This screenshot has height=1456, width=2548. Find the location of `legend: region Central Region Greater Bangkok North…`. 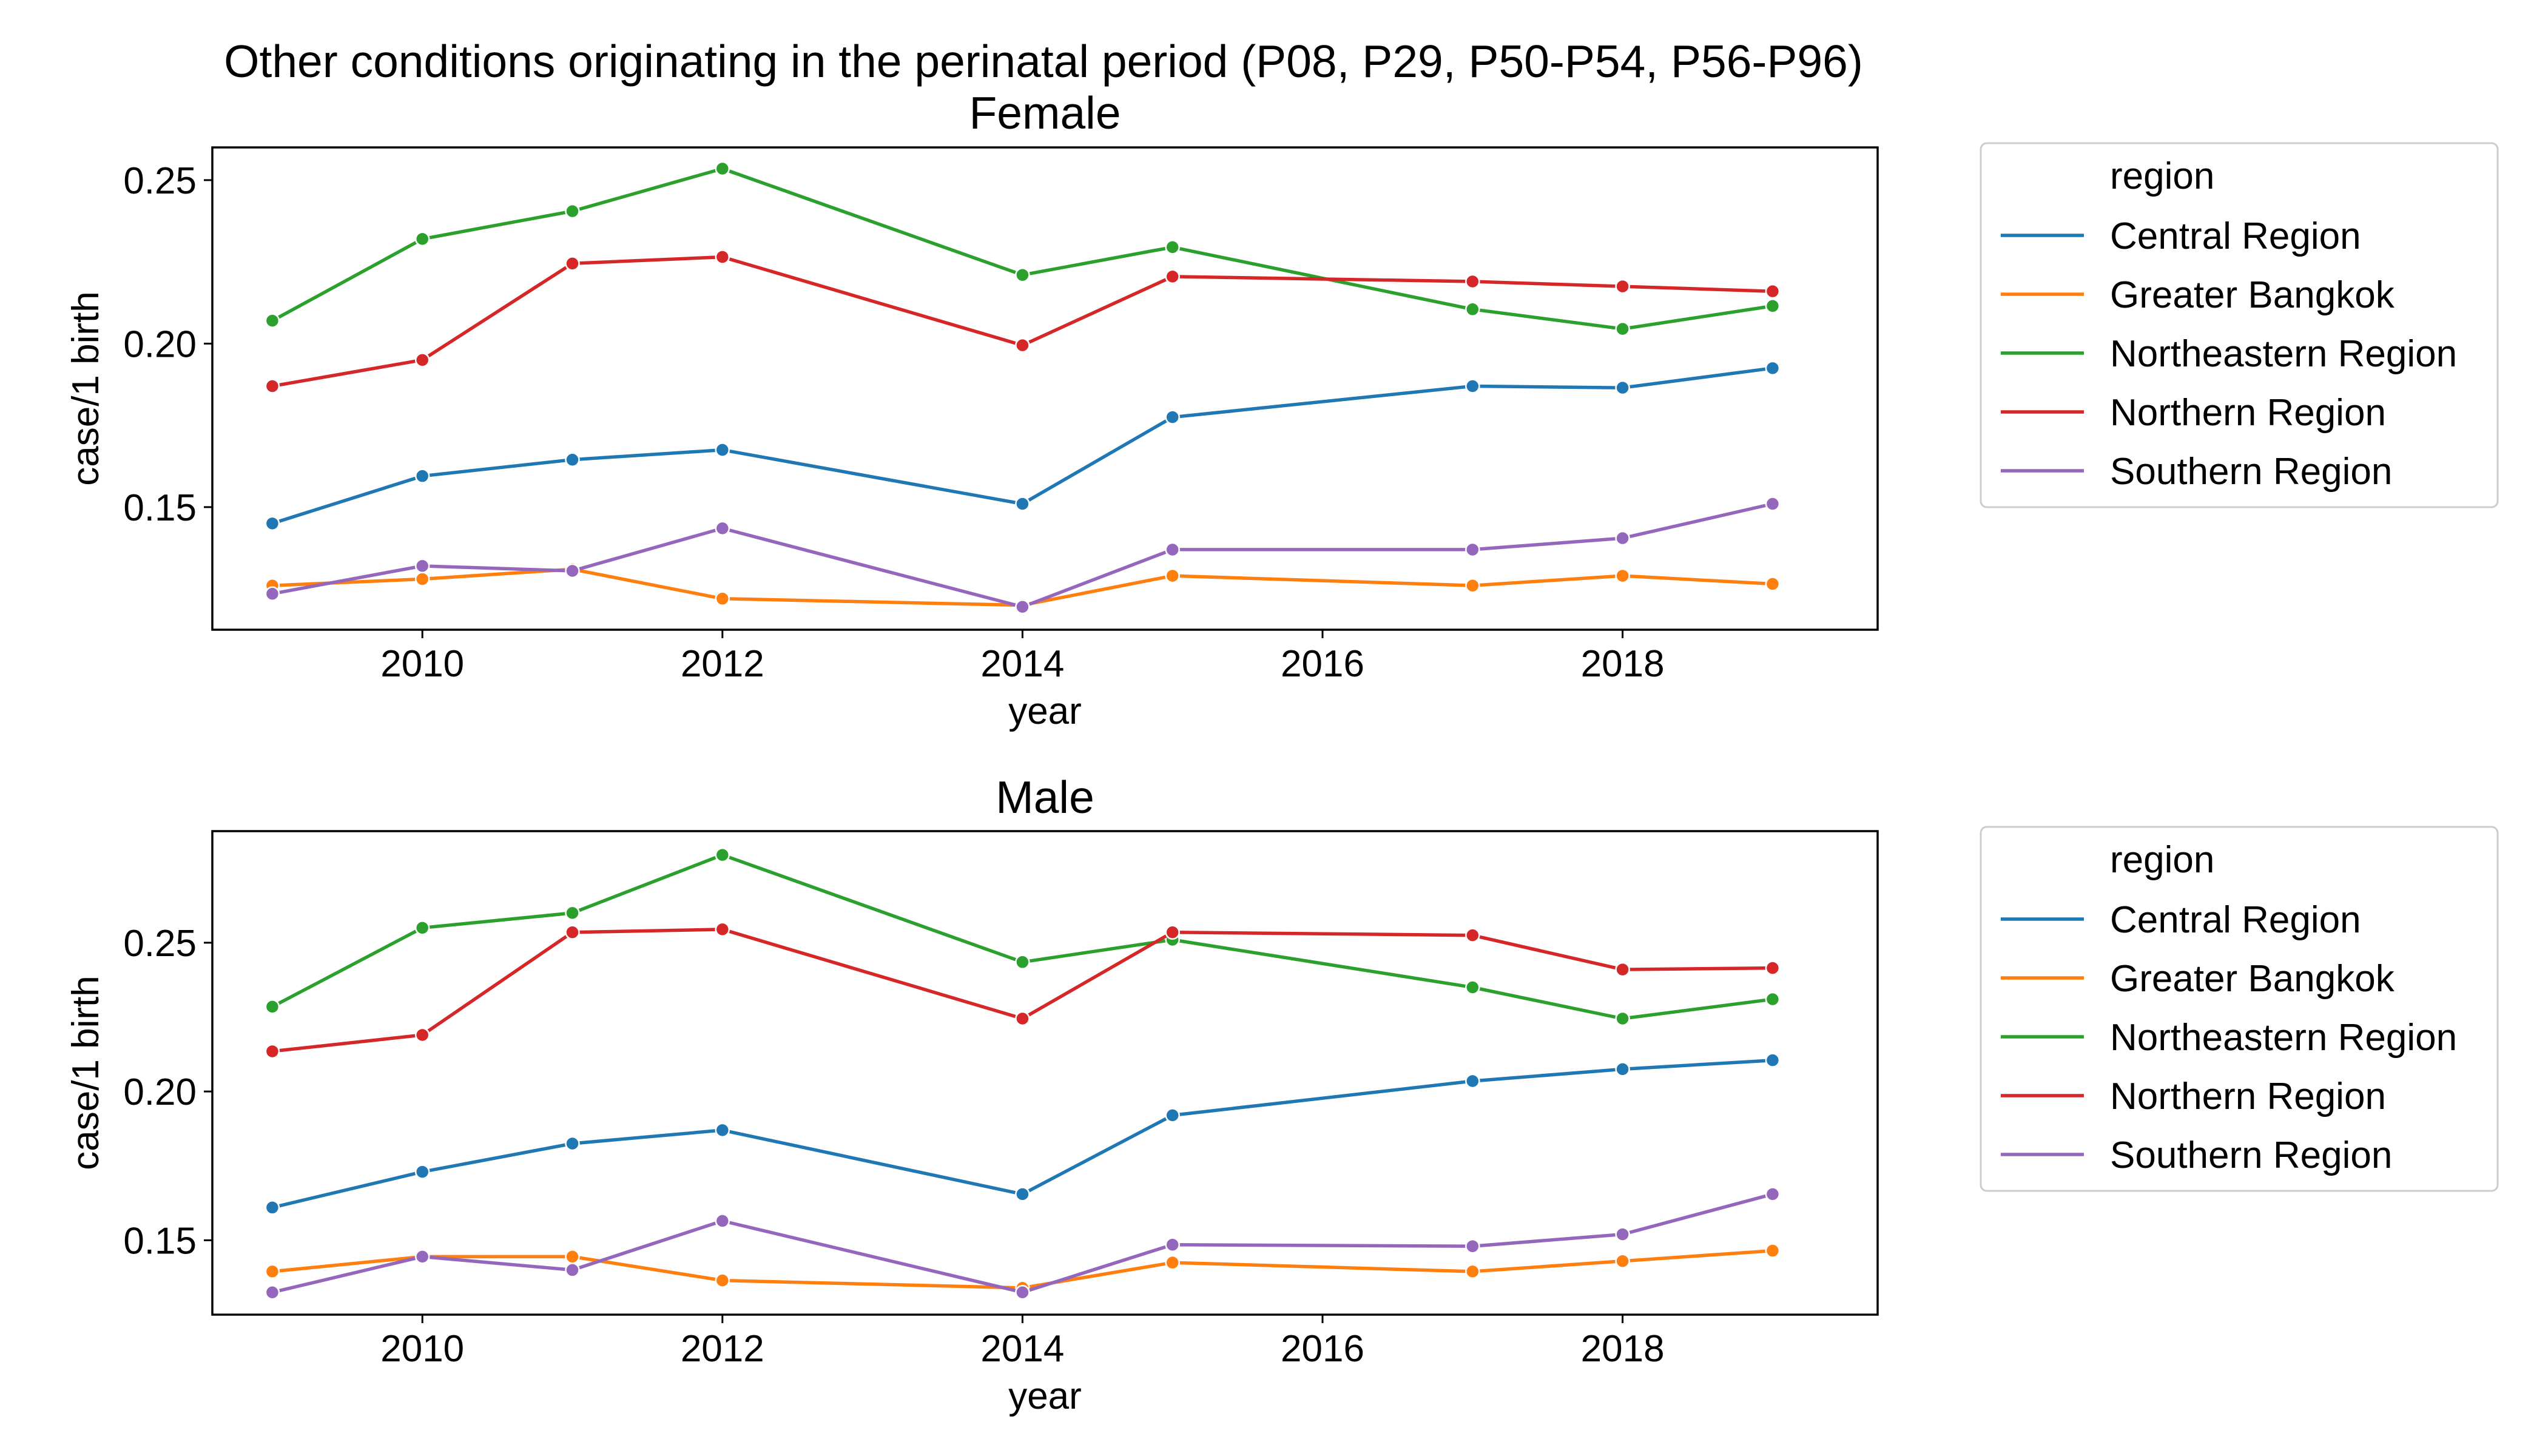

legend: region Central Region Greater Bangkok North… is located at coordinates (2239, 1009).